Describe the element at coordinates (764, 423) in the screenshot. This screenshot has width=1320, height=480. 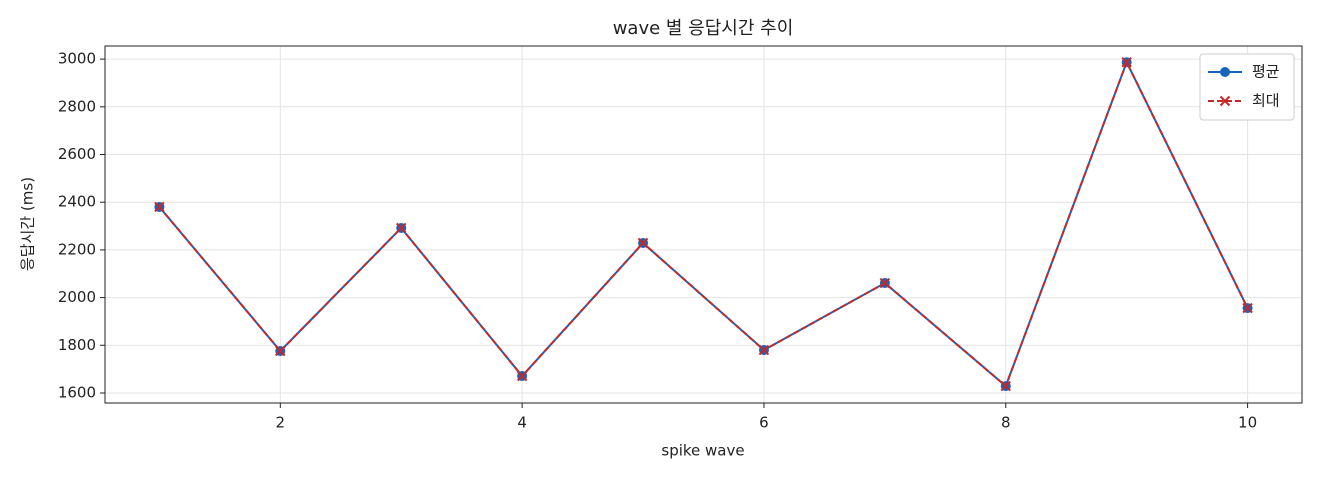
I see `x-tick-label: 6` at that location.